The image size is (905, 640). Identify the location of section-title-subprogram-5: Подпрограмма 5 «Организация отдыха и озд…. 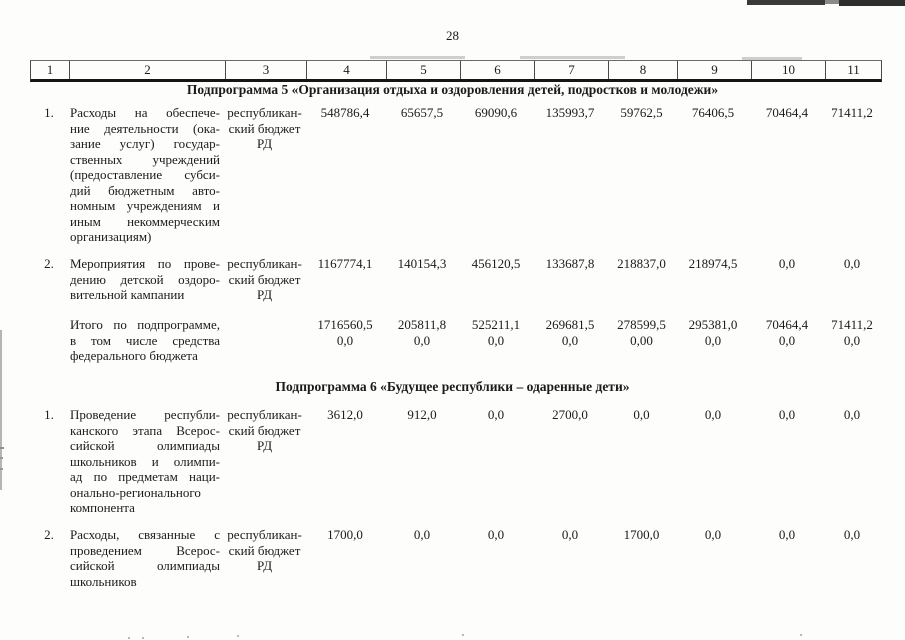
(452, 89).